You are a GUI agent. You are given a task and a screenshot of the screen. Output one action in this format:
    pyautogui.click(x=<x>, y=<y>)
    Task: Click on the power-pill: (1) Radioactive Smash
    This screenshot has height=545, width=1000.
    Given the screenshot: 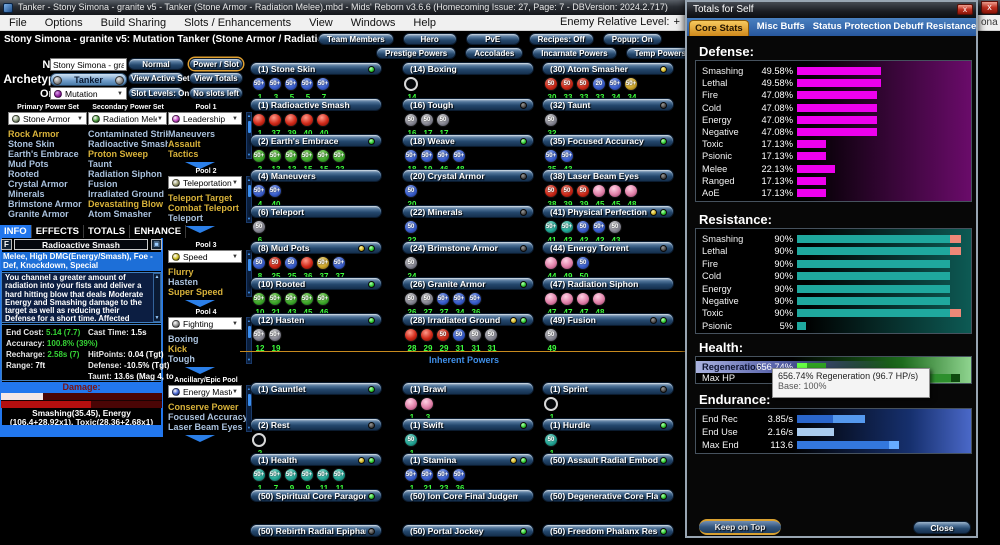 What is the action you would take?
    pyautogui.click(x=316, y=104)
    